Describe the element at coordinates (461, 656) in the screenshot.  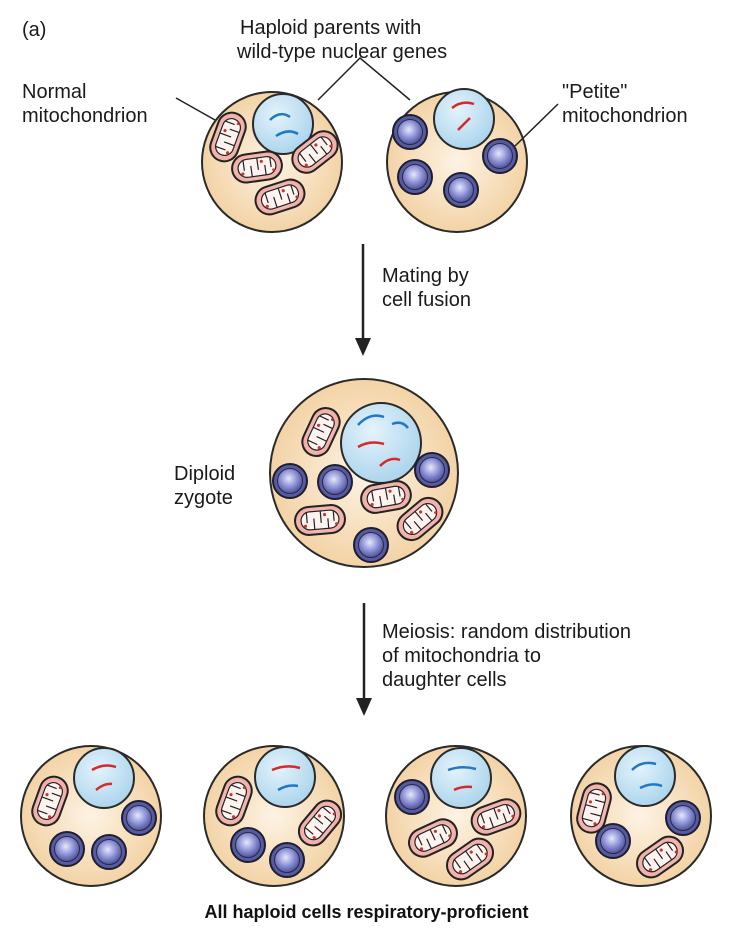
I see `label-meiosis-line2: of mitochondria to` at that location.